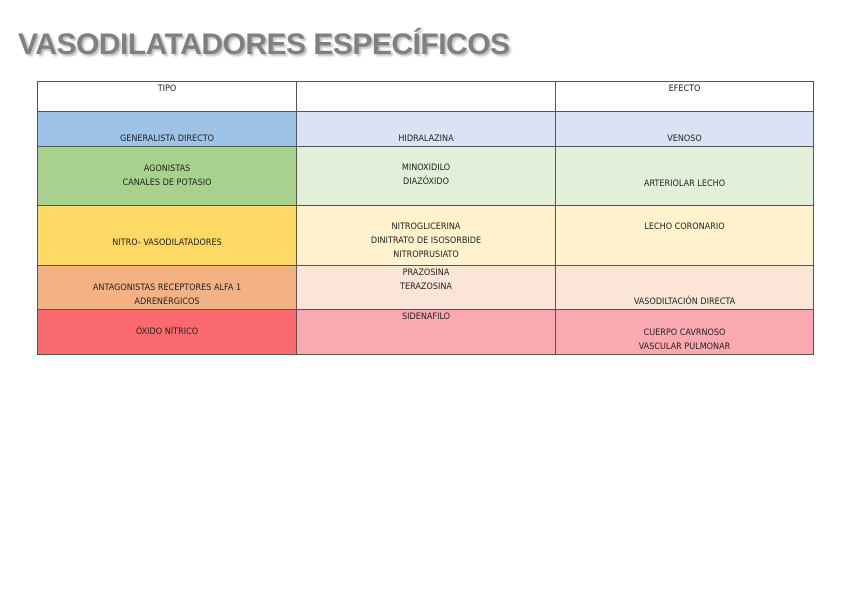  What do you see at coordinates (684, 332) in the screenshot?
I see `efecto-cell: CUERPO CAVRNOSO VASCULAR PULMONAR` at bounding box center [684, 332].